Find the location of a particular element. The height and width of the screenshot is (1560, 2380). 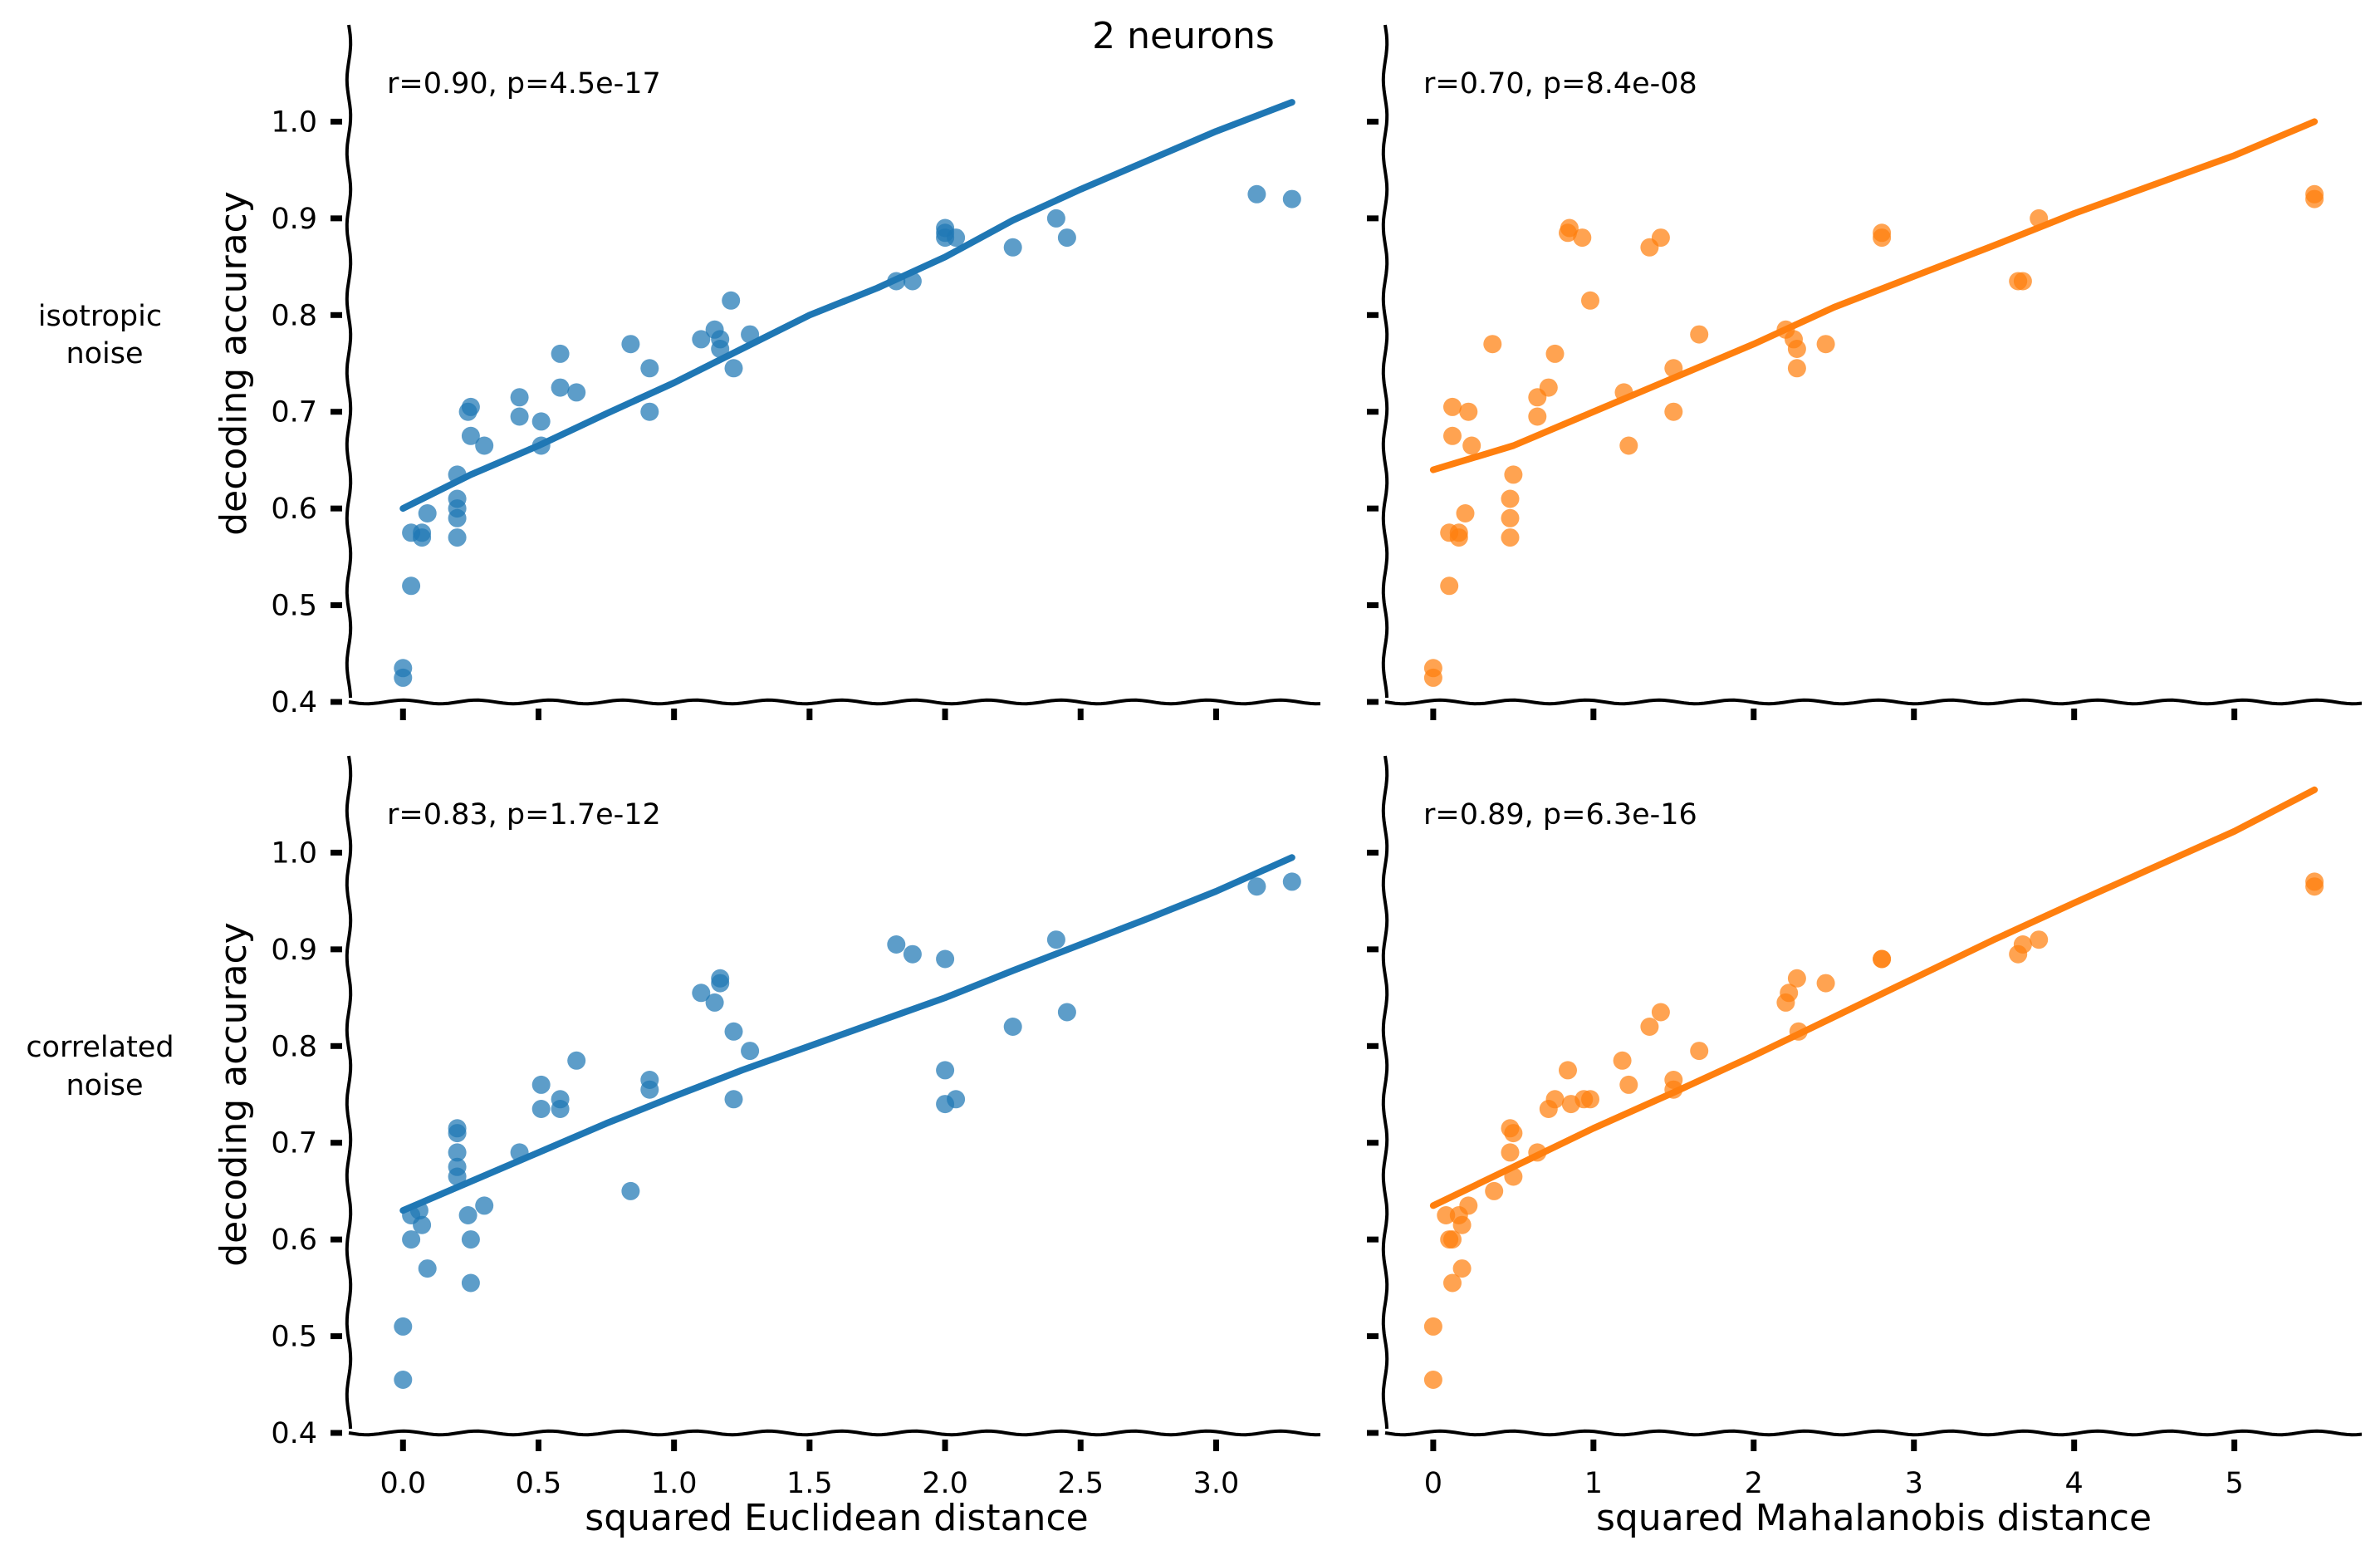

row-label-isotropic: isotropic noise is located at coordinates (104, 335).